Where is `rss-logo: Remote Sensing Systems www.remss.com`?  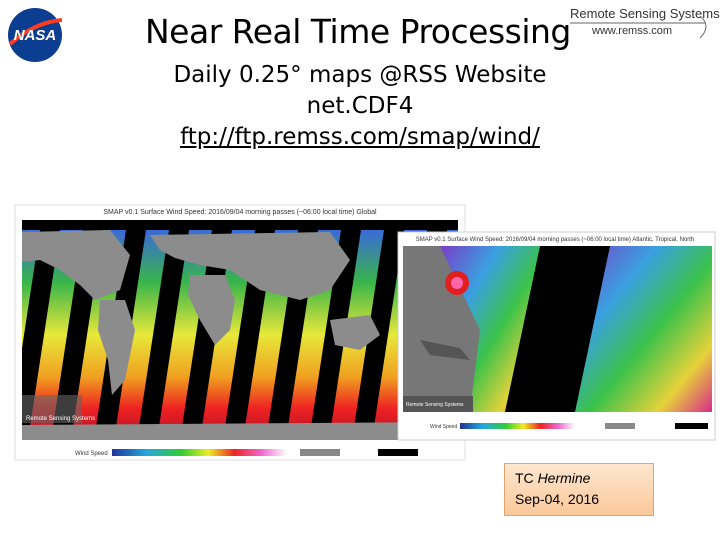 rss-logo: Remote Sensing Systems www.remss.com is located at coordinates (645, 22).